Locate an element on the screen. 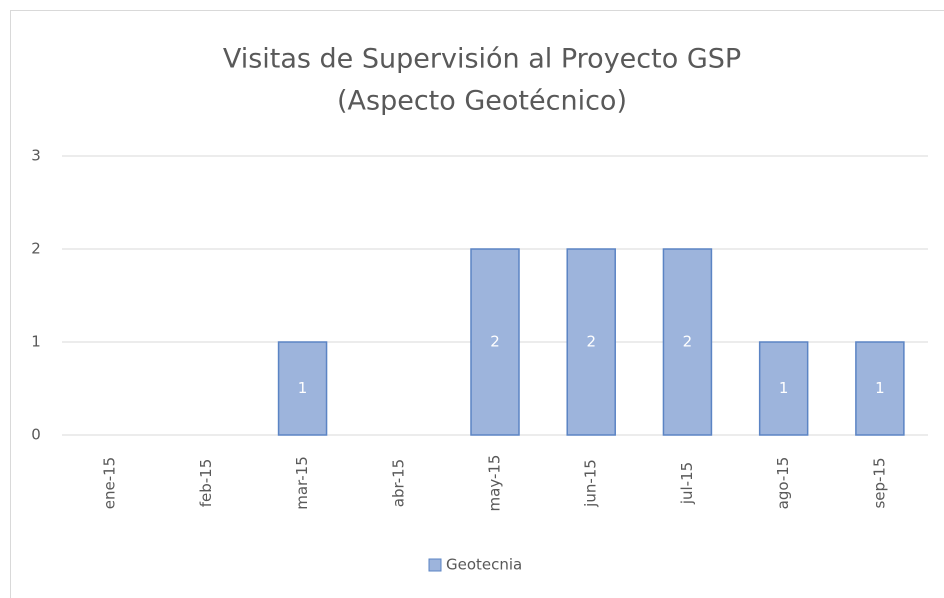 The width and height of the screenshot is (944, 598). x-tick-label: abr-15 is located at coordinates (398, 483).